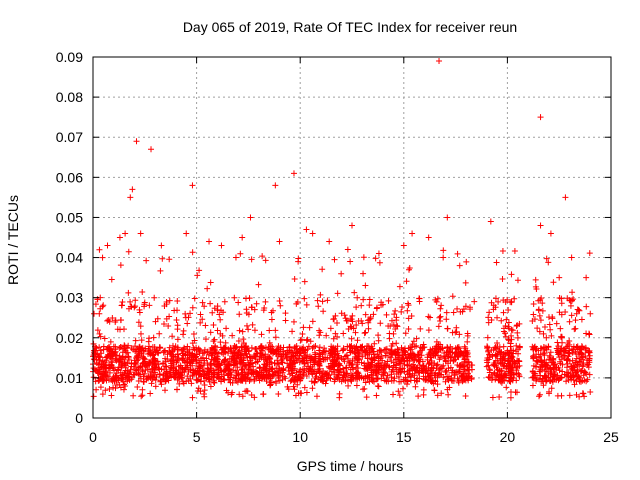  What do you see at coordinates (69, 298) in the screenshot?
I see `y-tick-label: 0.03` at bounding box center [69, 298].